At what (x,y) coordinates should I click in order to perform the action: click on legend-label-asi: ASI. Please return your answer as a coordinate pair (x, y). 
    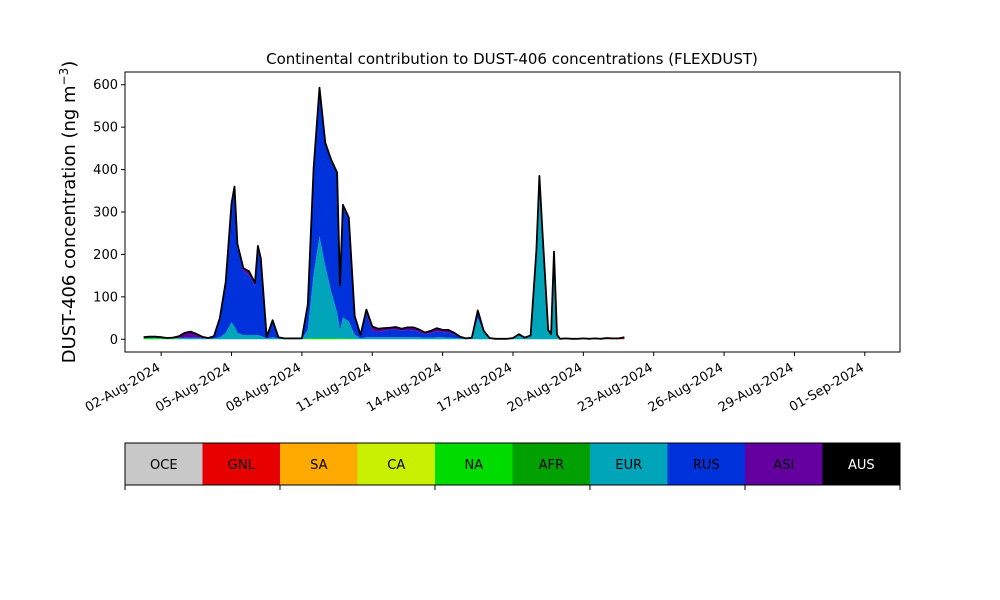
    Looking at the image, I should click on (783, 465).